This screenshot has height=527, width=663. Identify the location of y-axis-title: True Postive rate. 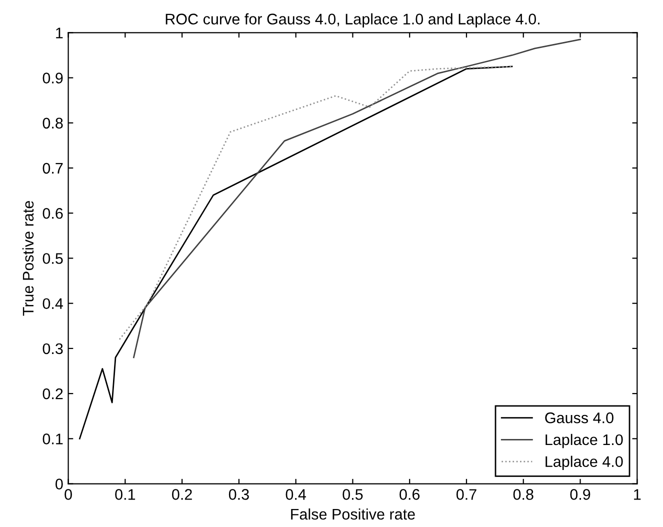
(28, 258).